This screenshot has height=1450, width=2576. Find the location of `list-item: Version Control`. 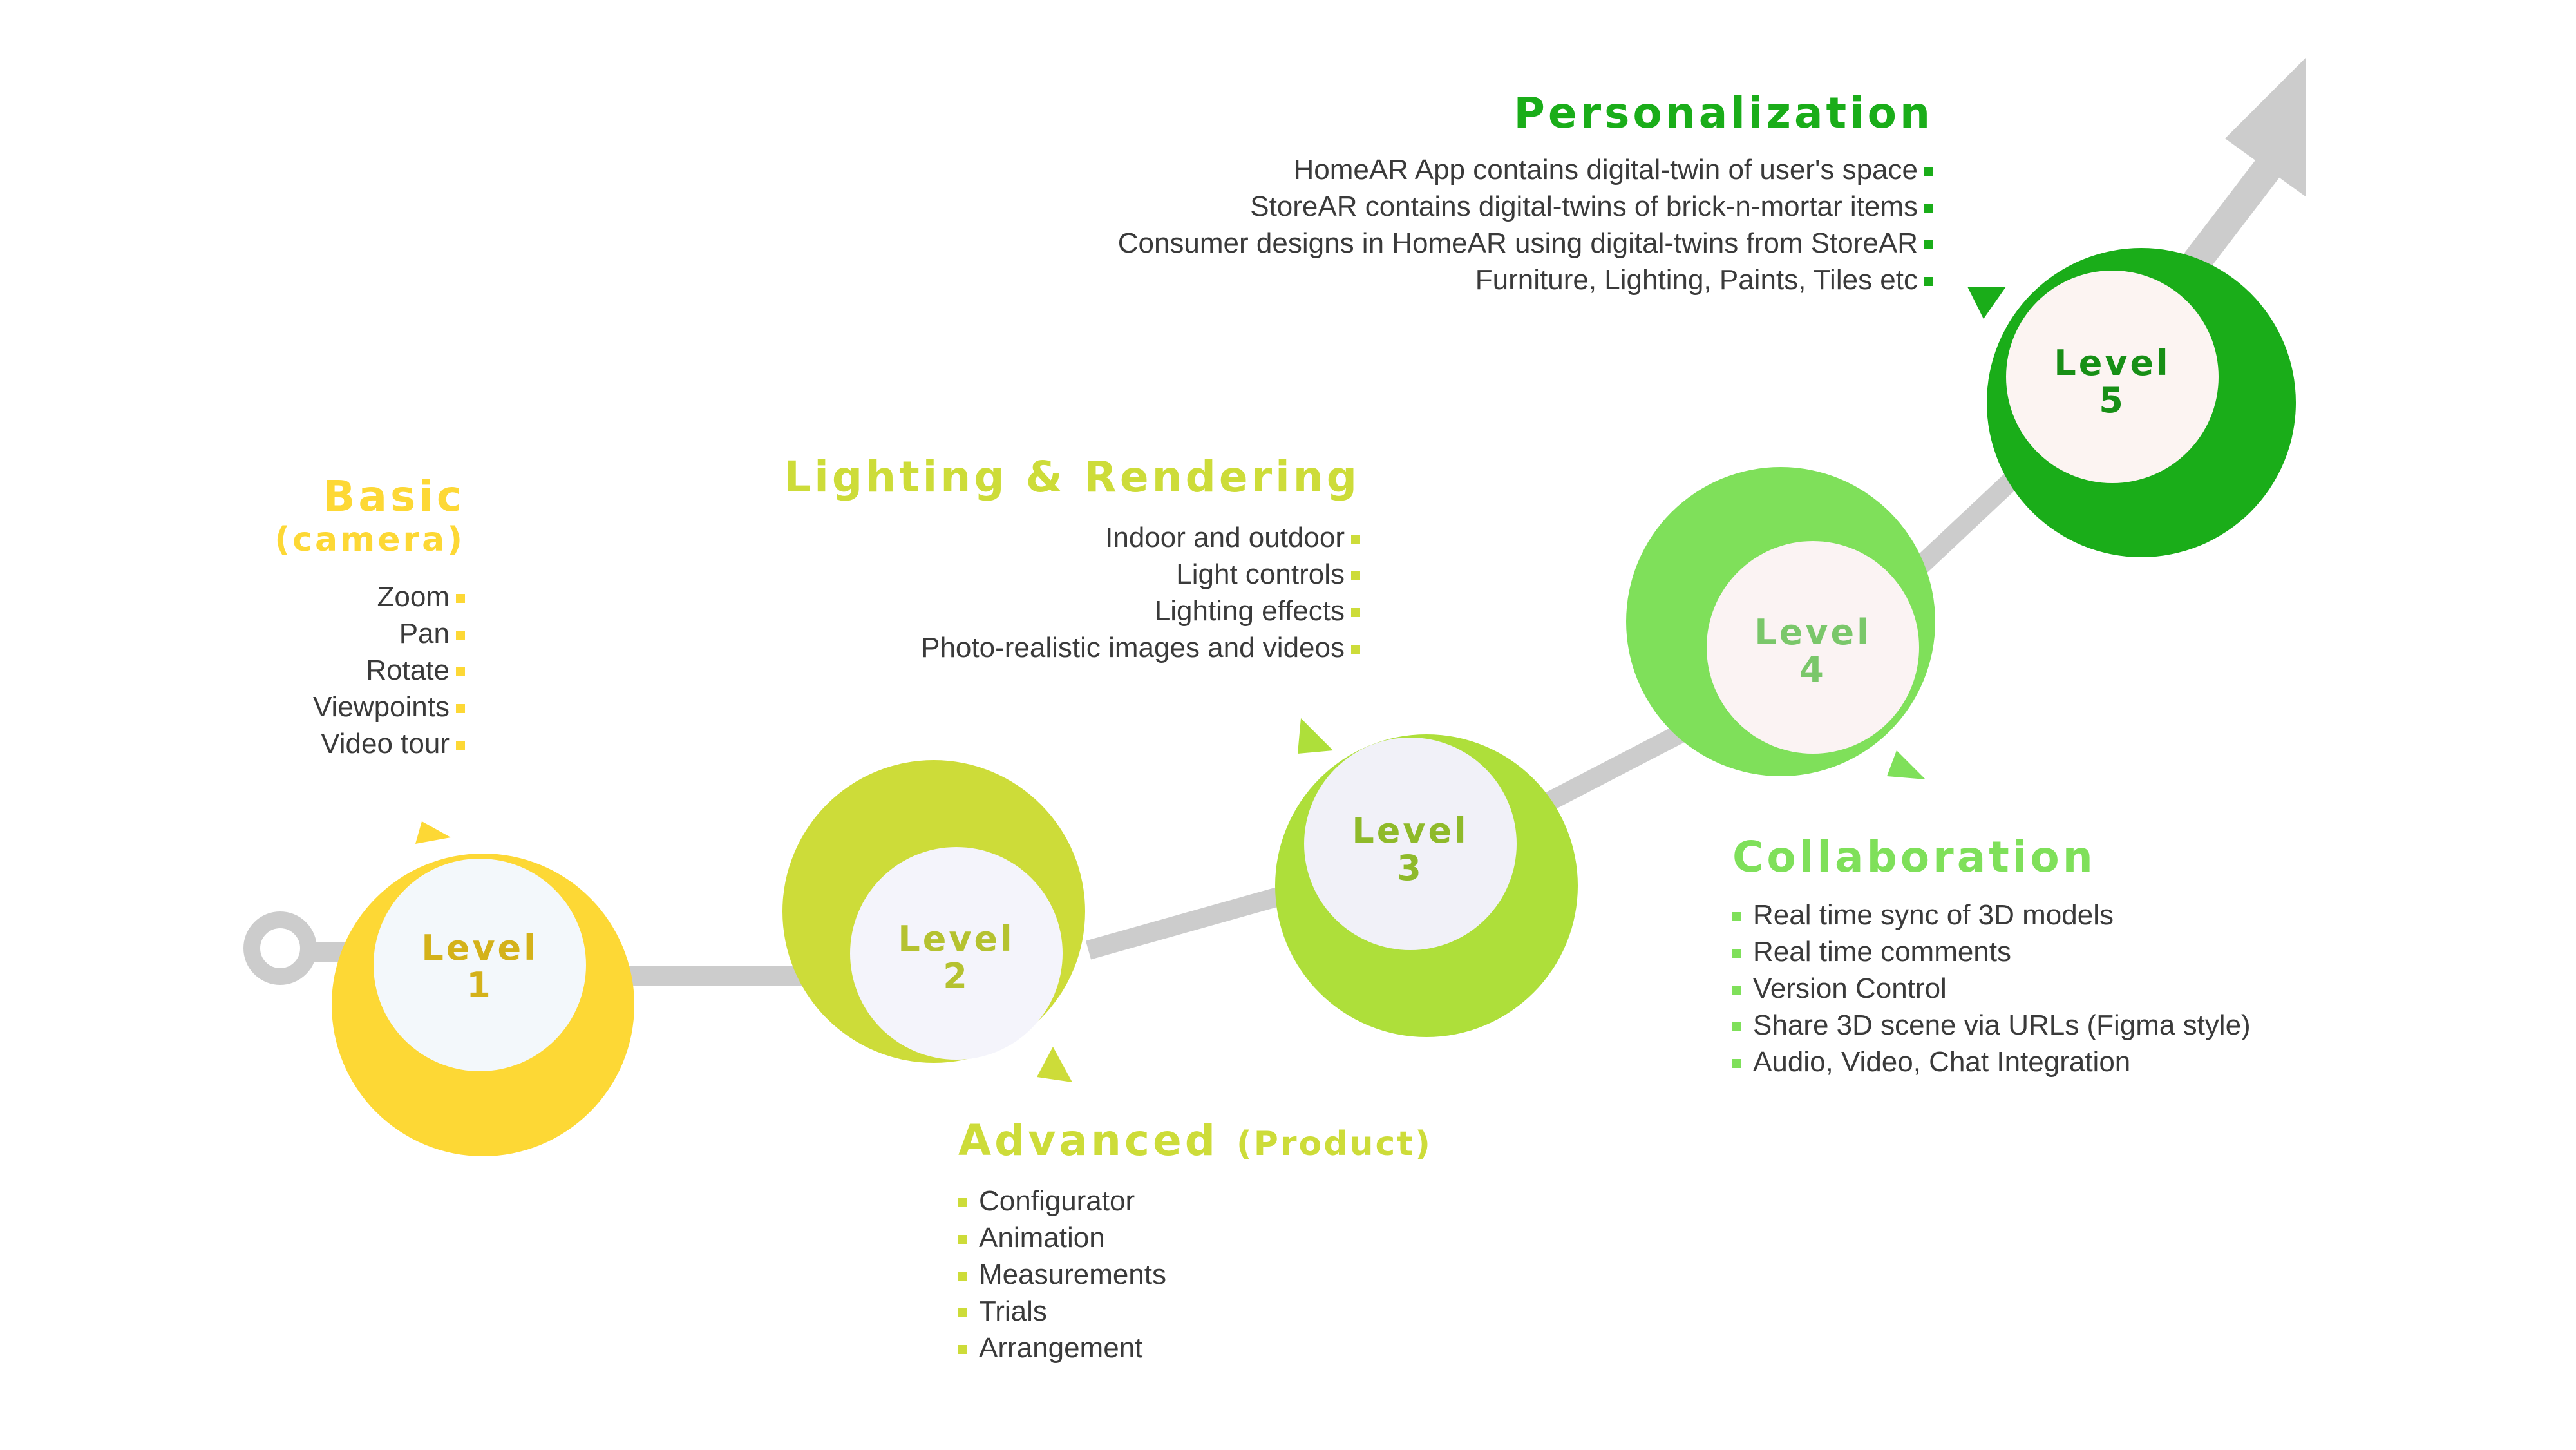

list-item: Version Control is located at coordinates (1991, 989).